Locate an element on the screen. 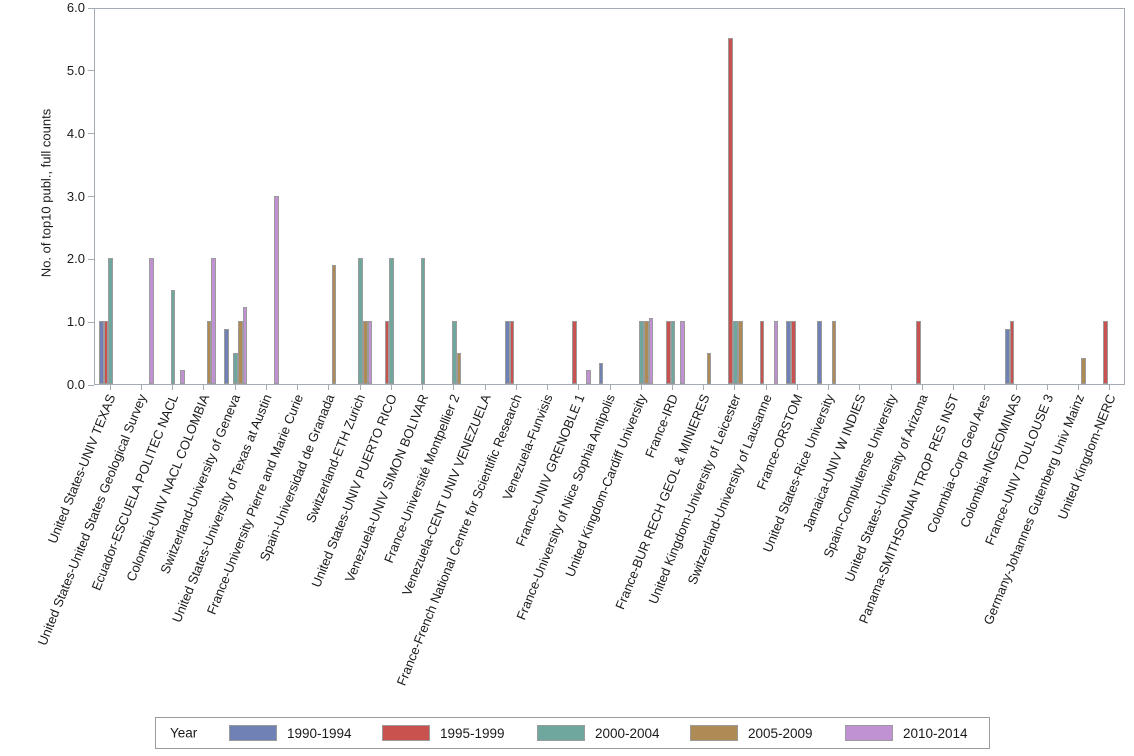 Image resolution: width=1134 pixels, height=756 pixels. bar-2010-2014-cat2 is located at coordinates (182, 377).